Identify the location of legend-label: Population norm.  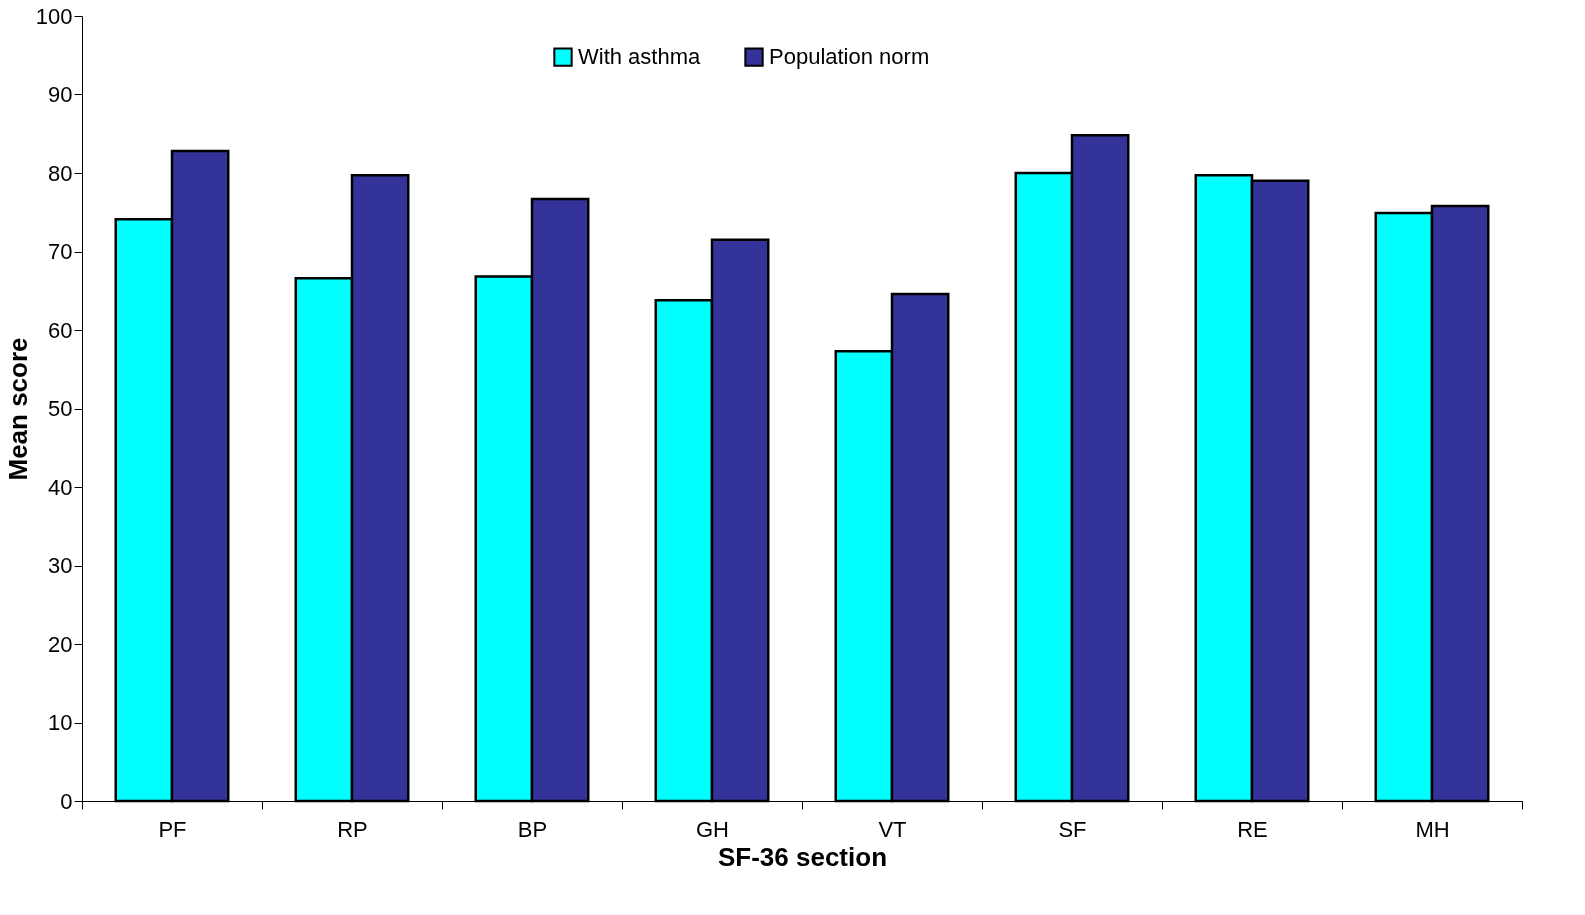
(849, 57).